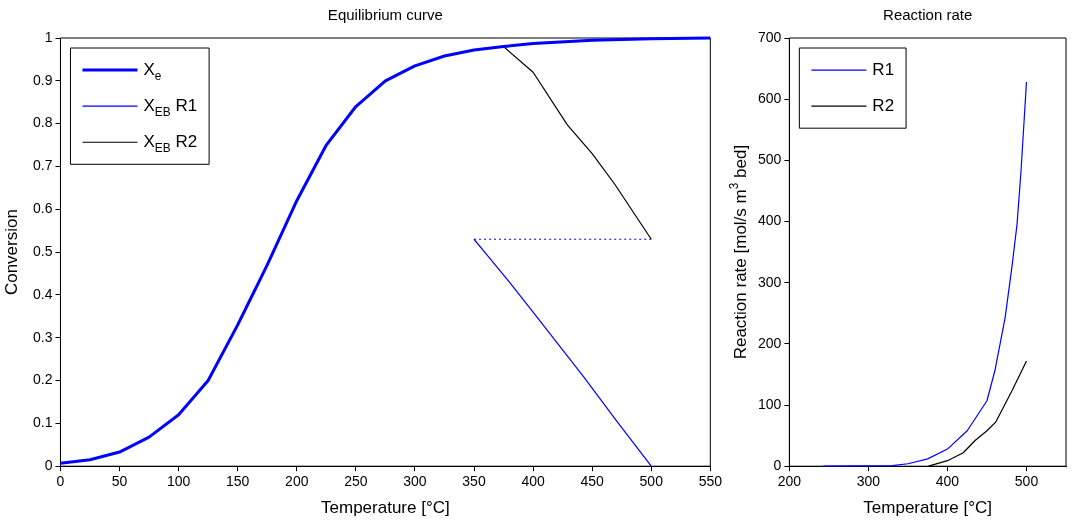 The image size is (1072, 528). I want to click on x-tick-label: 250, so click(356, 481).